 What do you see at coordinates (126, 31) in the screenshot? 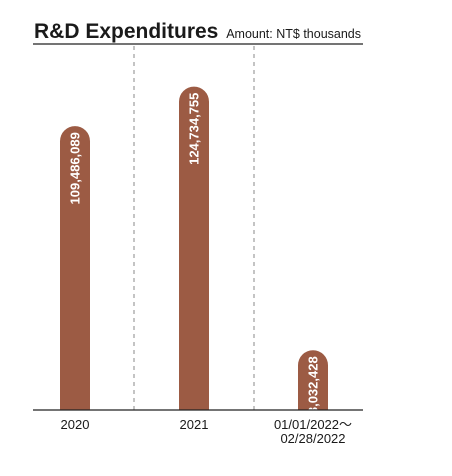
I see `chart-title: R&D Expenditures` at bounding box center [126, 31].